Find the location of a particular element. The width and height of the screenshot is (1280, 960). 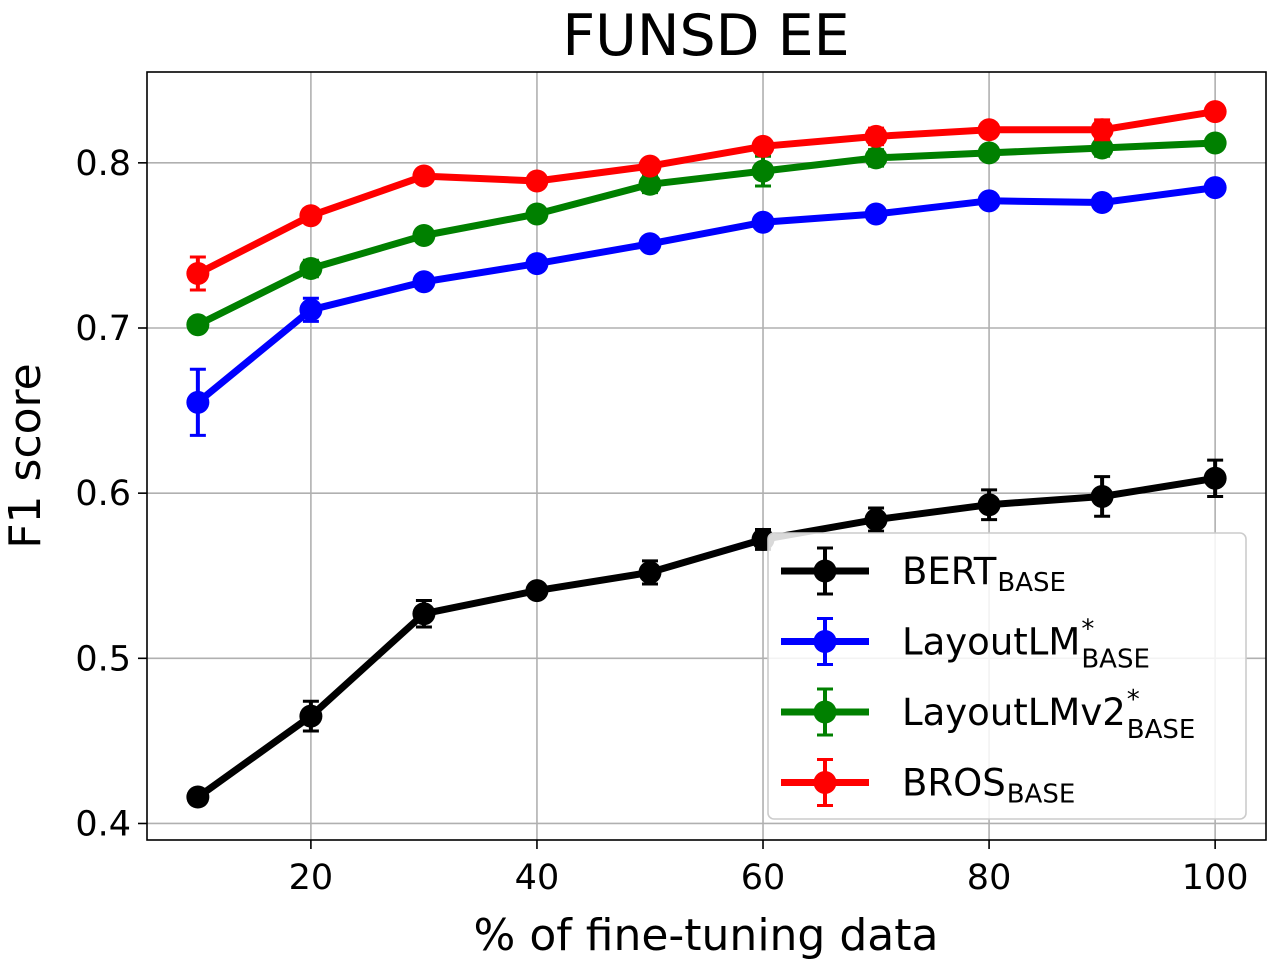

legend-label: BERTBASE is located at coordinates (984, 574).